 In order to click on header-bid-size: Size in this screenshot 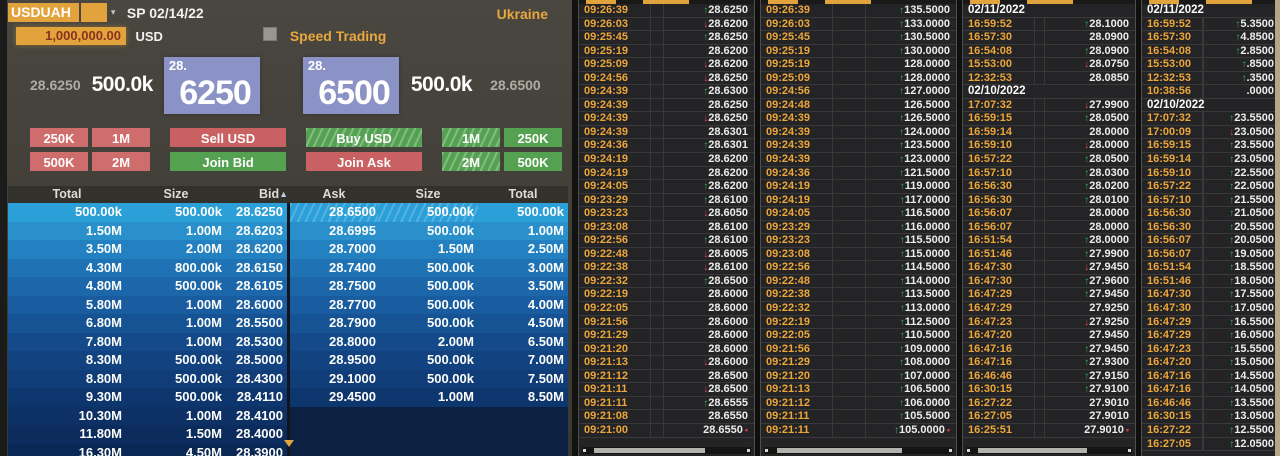, I will do `click(176, 194)`.